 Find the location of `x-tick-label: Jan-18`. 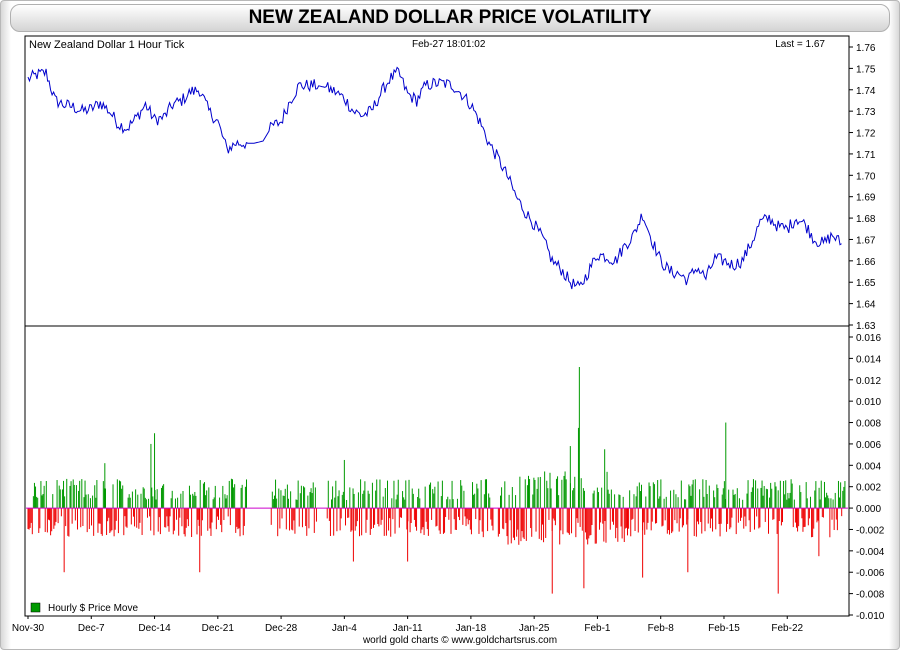

x-tick-label: Jan-18 is located at coordinates (471, 628).